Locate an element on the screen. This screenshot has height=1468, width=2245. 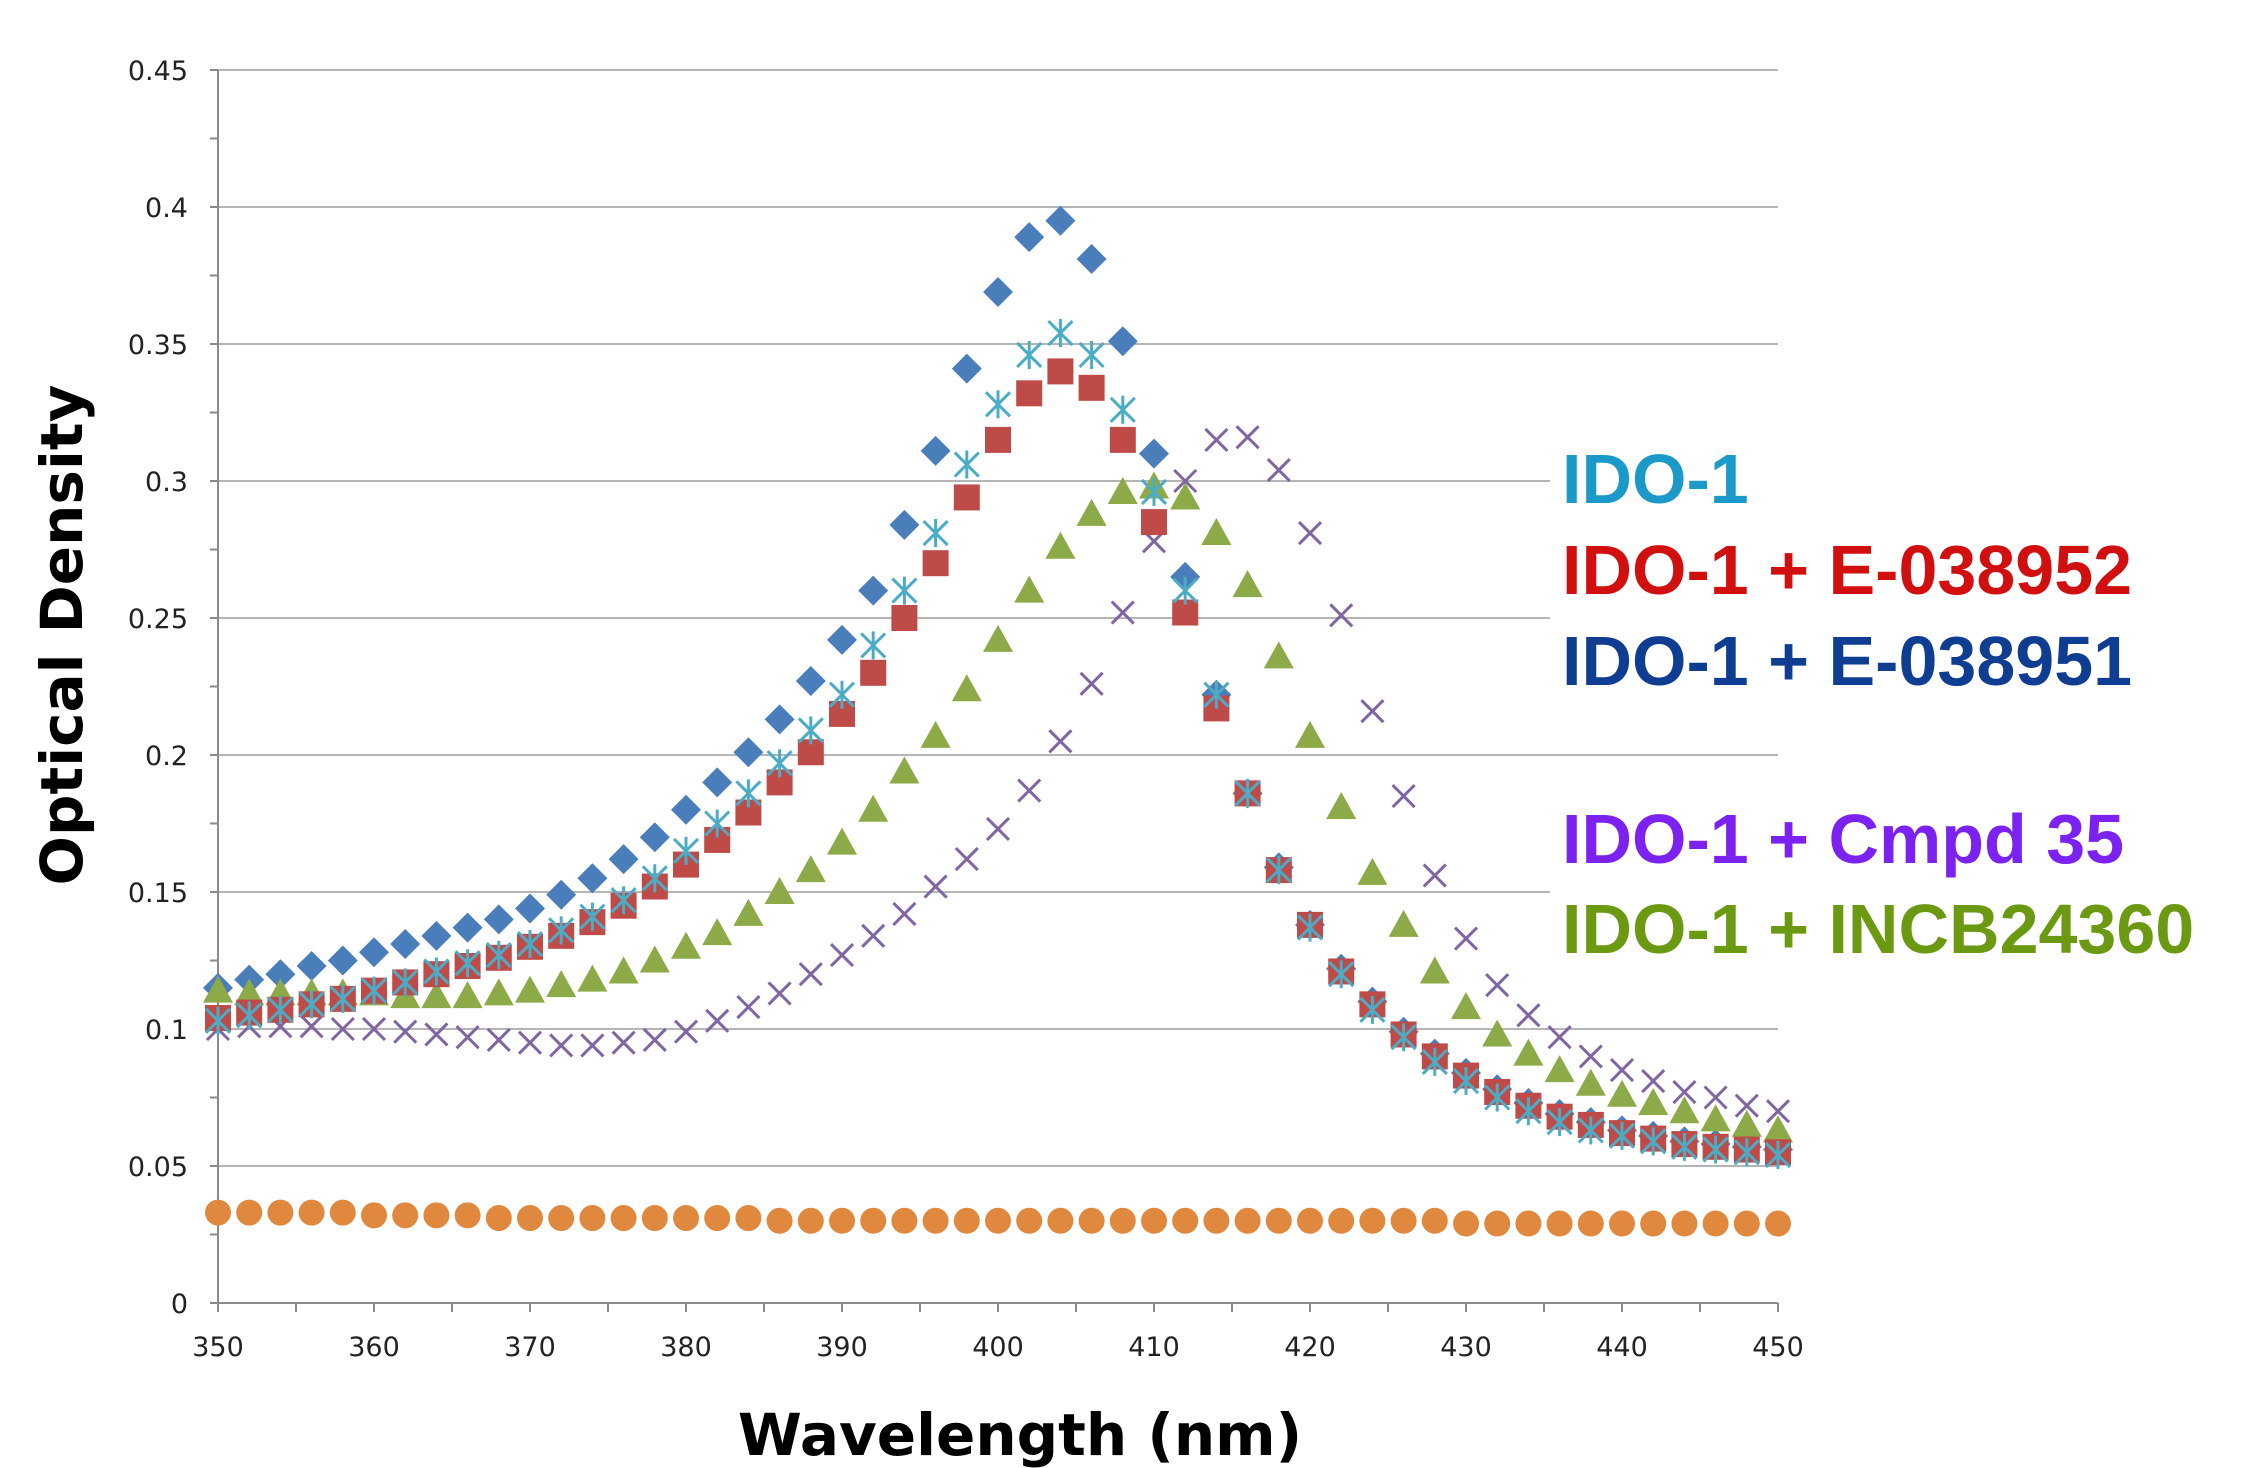
legend-item-ido1-e038952: IDO-1 + E-038952 is located at coordinates (1847, 570).